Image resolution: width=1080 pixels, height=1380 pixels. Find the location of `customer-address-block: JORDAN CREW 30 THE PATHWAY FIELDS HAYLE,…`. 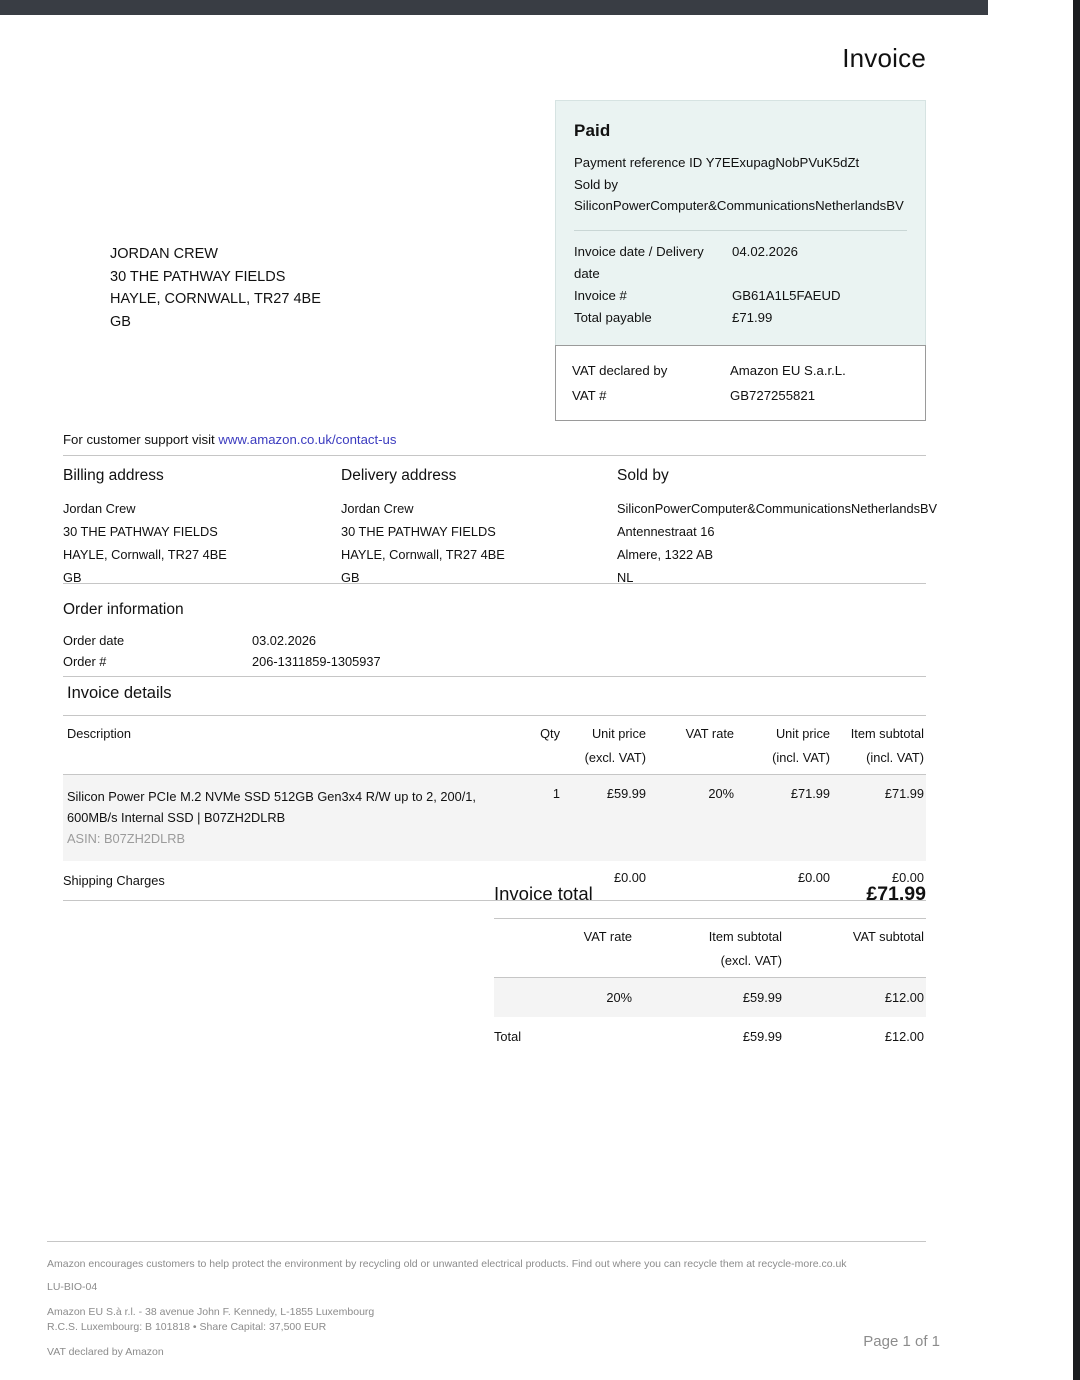

customer-address-block: JORDAN CREW 30 THE PATHWAY FIELDS HAYLE,… is located at coordinates (215, 288).